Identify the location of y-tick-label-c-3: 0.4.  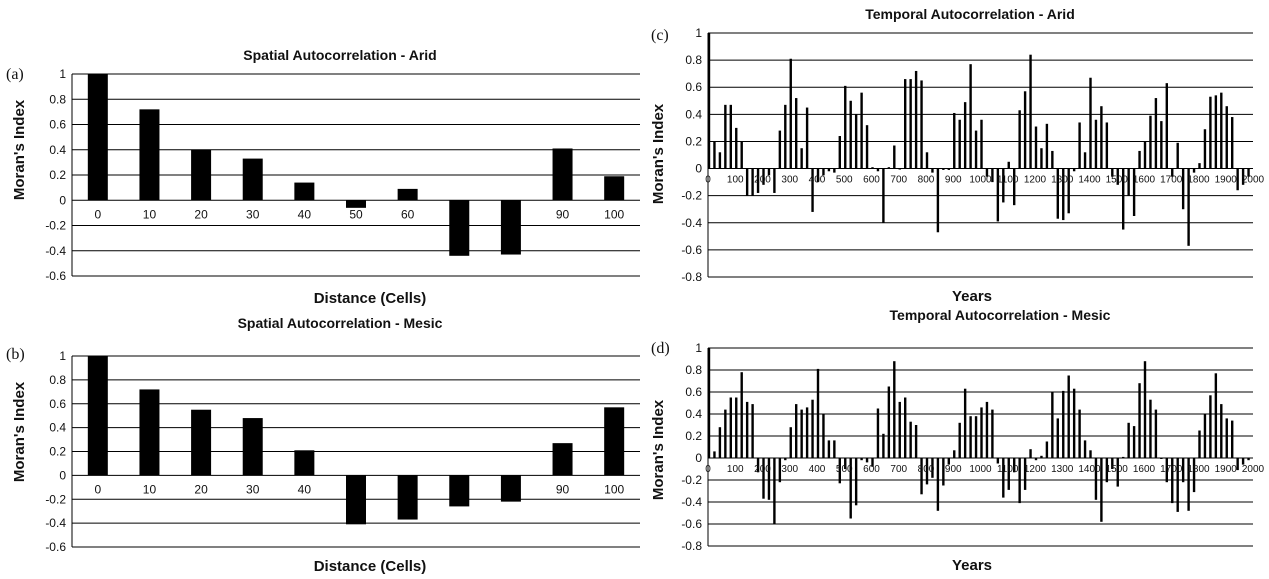
(693, 114).